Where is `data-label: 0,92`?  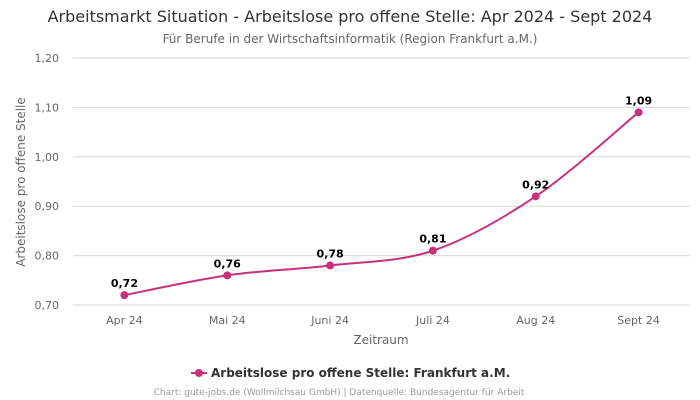 data-label: 0,92 is located at coordinates (535, 184).